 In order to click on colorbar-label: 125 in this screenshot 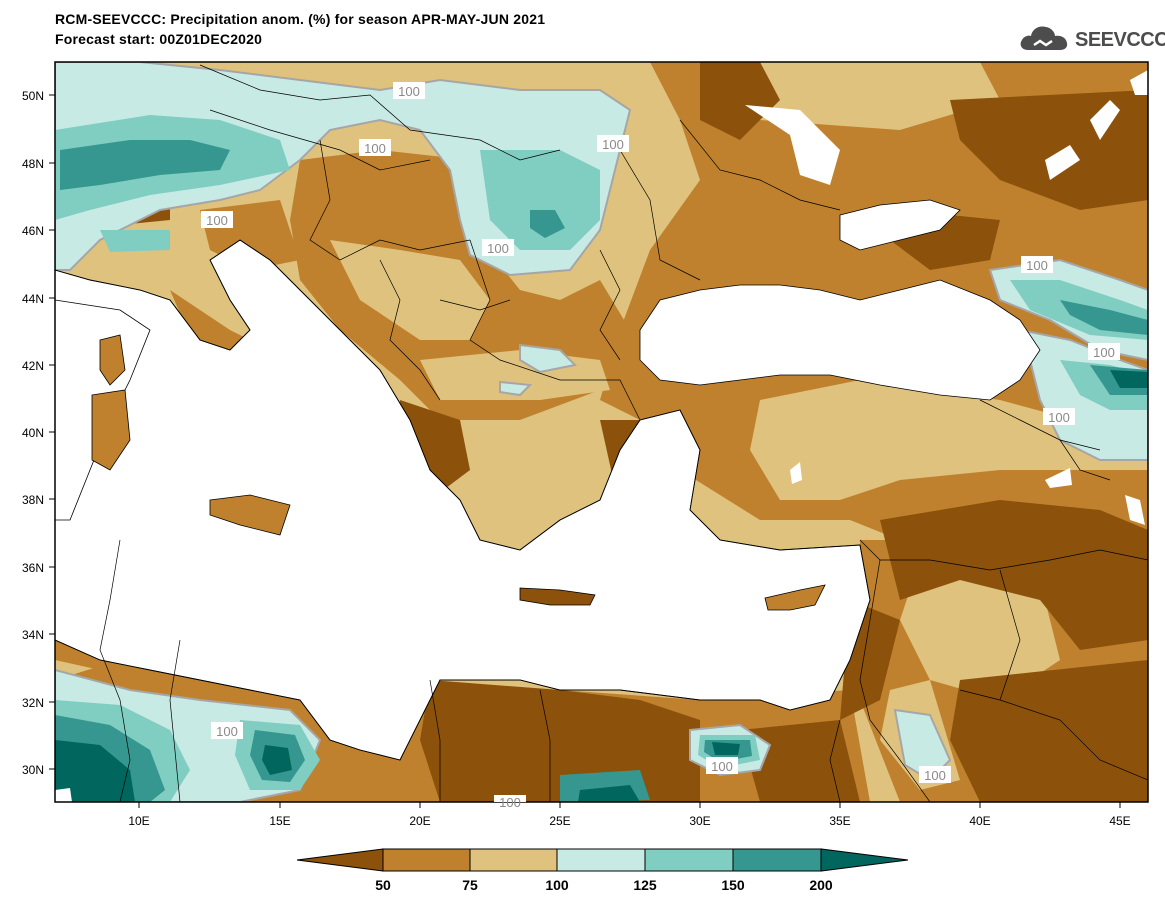, I will do `click(645, 885)`.